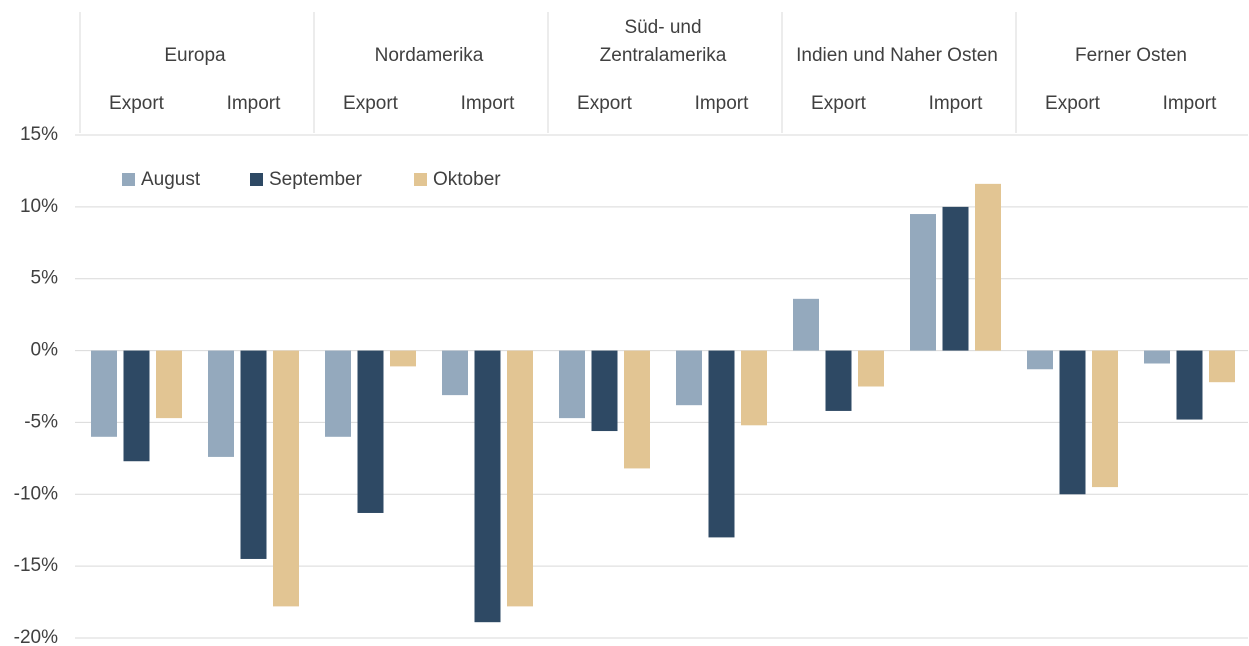  What do you see at coordinates (171, 179) in the screenshot?
I see `legend-label: August` at bounding box center [171, 179].